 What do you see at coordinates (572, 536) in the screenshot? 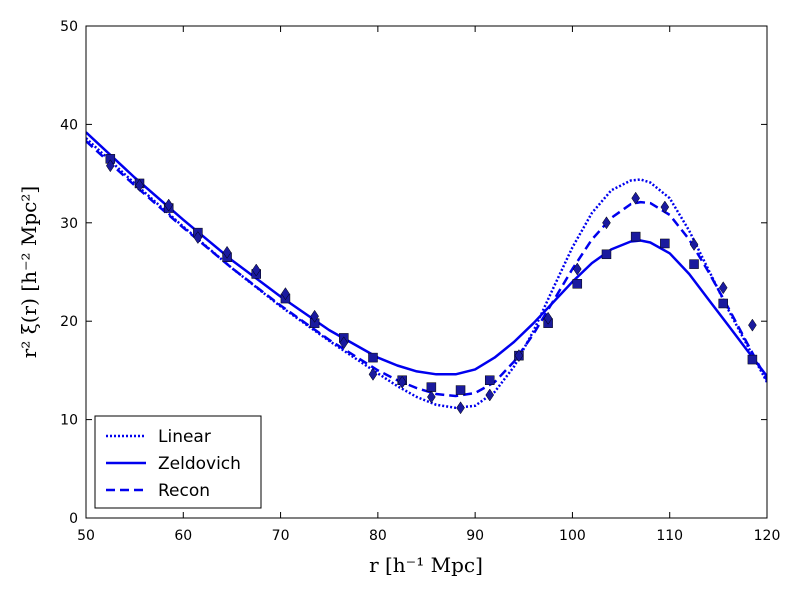
I see `x-tick-label: 100` at bounding box center [572, 536].